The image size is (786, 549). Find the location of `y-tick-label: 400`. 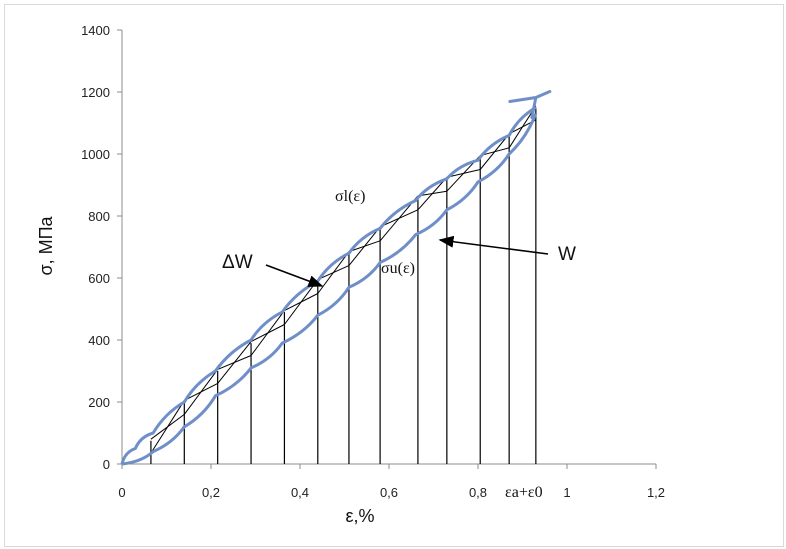

y-tick-label: 400 is located at coordinates (99, 340).